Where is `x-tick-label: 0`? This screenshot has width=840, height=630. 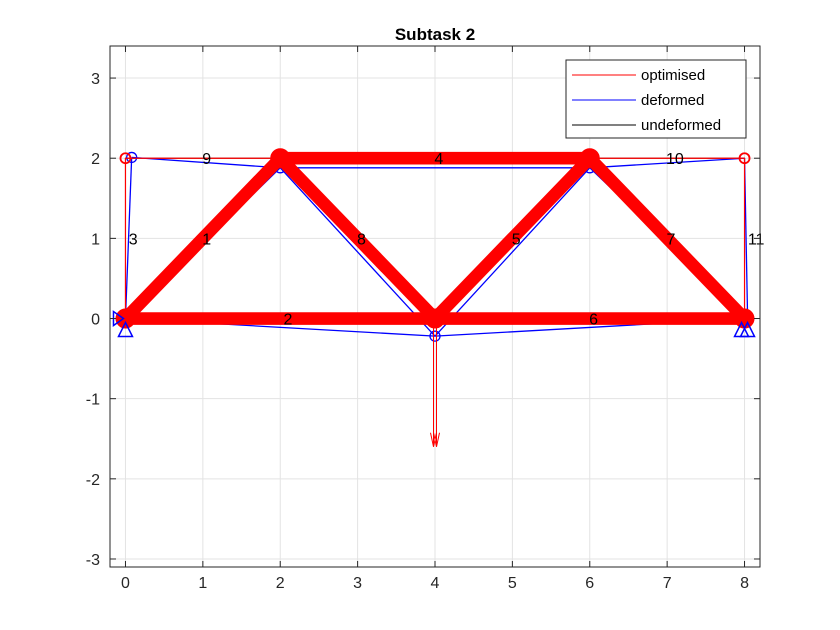
x-tick-label: 0 is located at coordinates (125, 583).